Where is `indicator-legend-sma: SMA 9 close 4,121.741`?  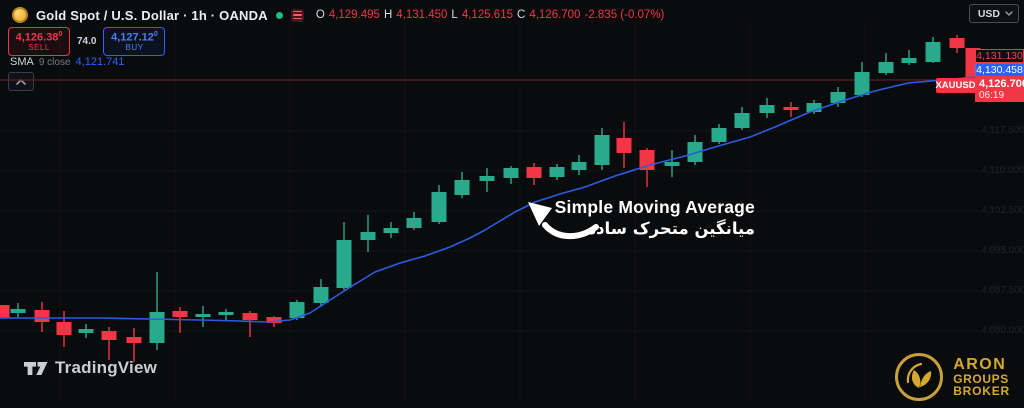
indicator-legend-sma: SMA 9 close 4,121.741 is located at coordinates (67, 62).